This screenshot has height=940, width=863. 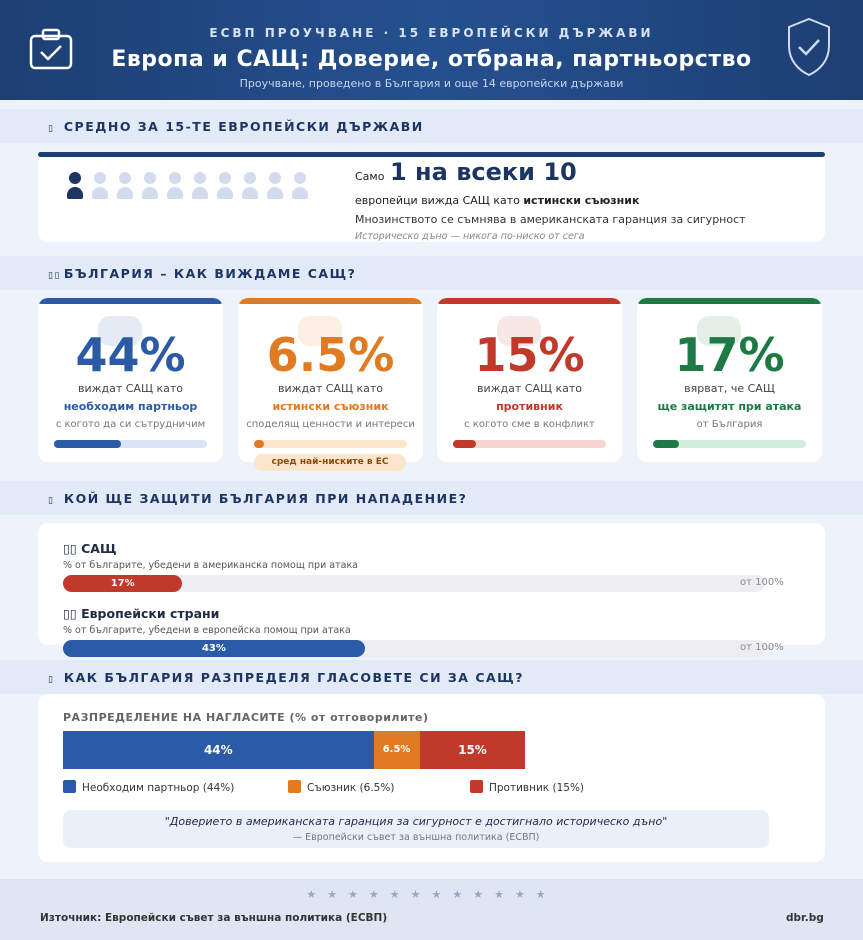 What do you see at coordinates (130, 424) in the screenshot?
I see `stat-line3: с когото да си сътрудничим` at bounding box center [130, 424].